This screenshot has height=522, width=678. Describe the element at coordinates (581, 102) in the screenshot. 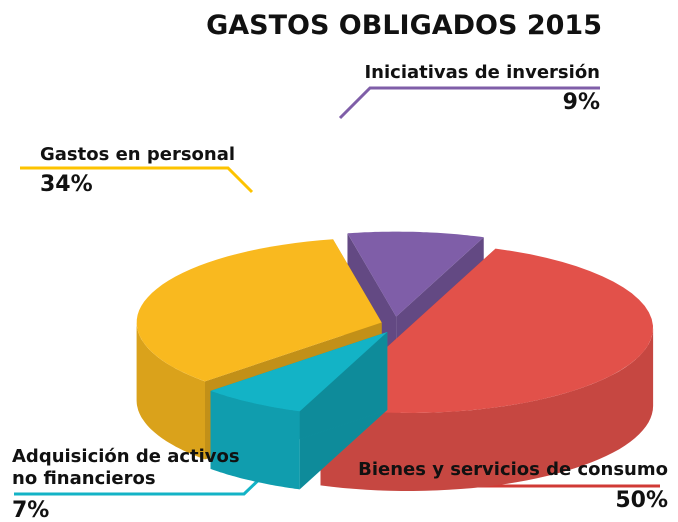

I see `slice-value-label: 9%` at that location.